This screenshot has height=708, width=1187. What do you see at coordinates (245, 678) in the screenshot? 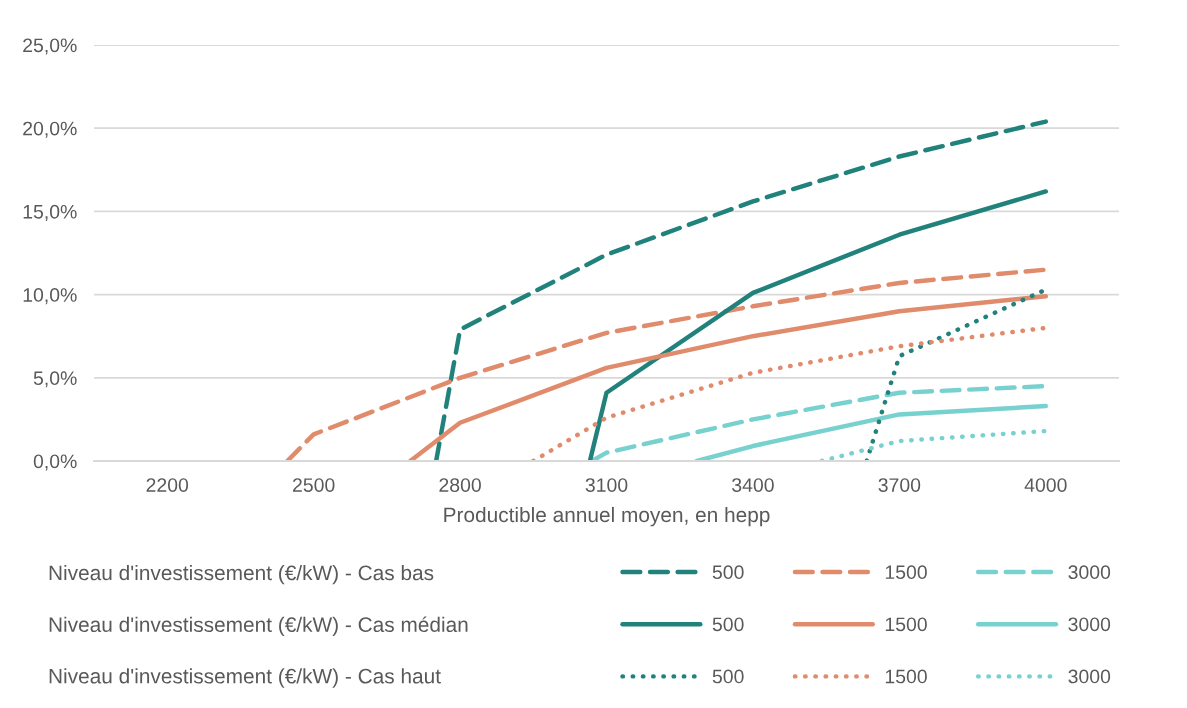
I see `text: Niveau d'investissement (€/kW) - Cas haut` at bounding box center [245, 678].